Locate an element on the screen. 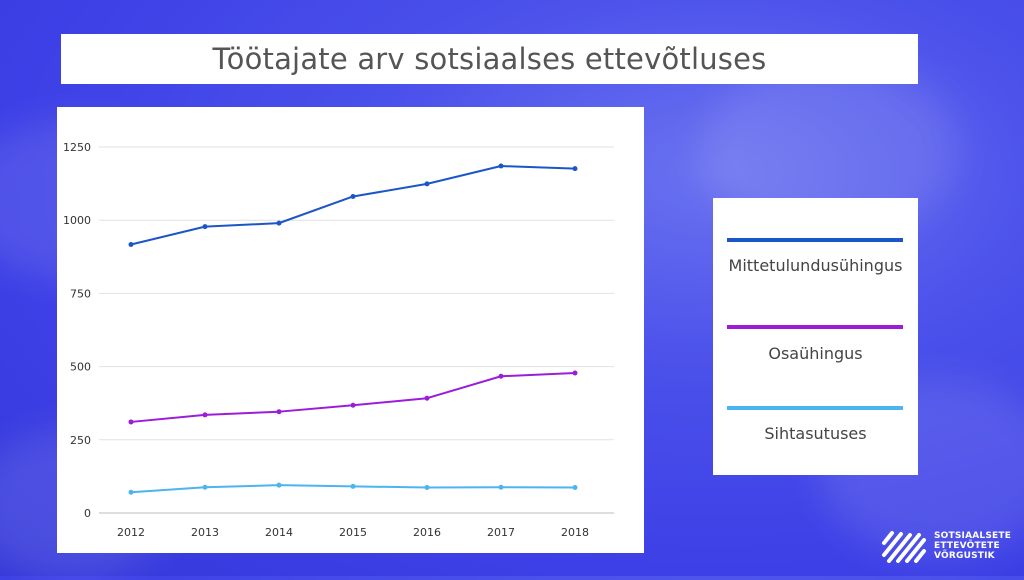 The height and width of the screenshot is (580, 1024). legend-label-sihtasutuses: Sihtasutuses is located at coordinates (815, 433).